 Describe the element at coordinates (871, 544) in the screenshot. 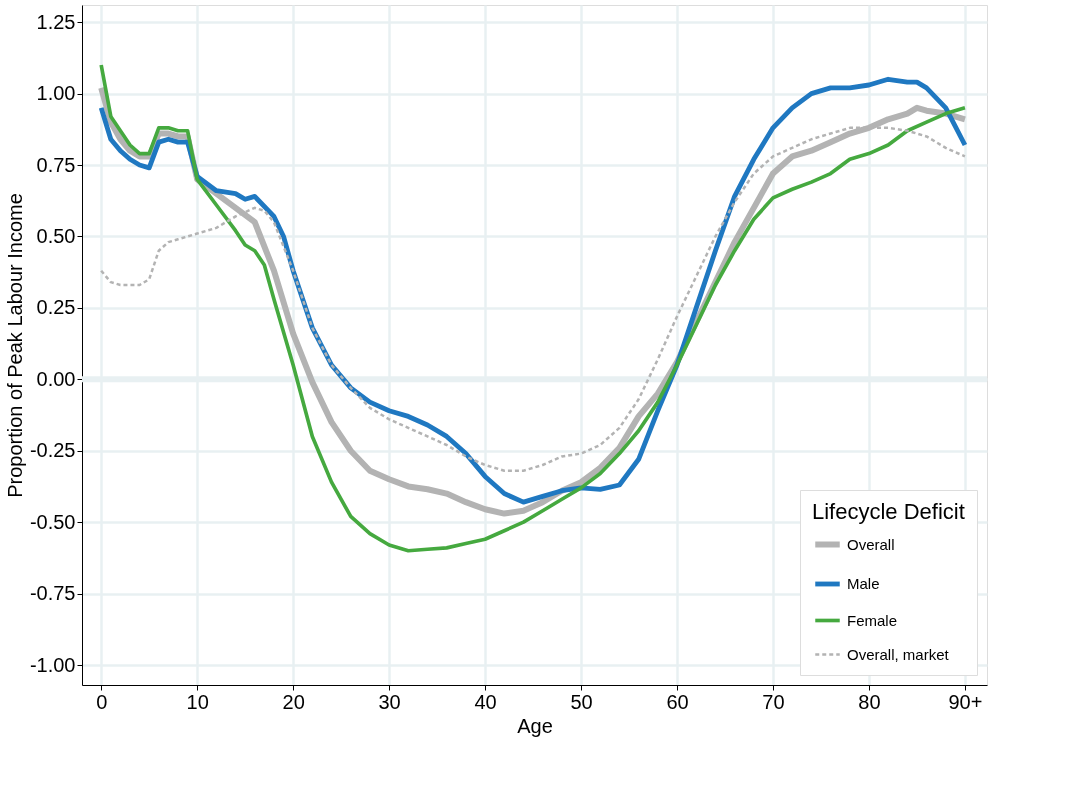

I see `legend-label: Overall` at that location.